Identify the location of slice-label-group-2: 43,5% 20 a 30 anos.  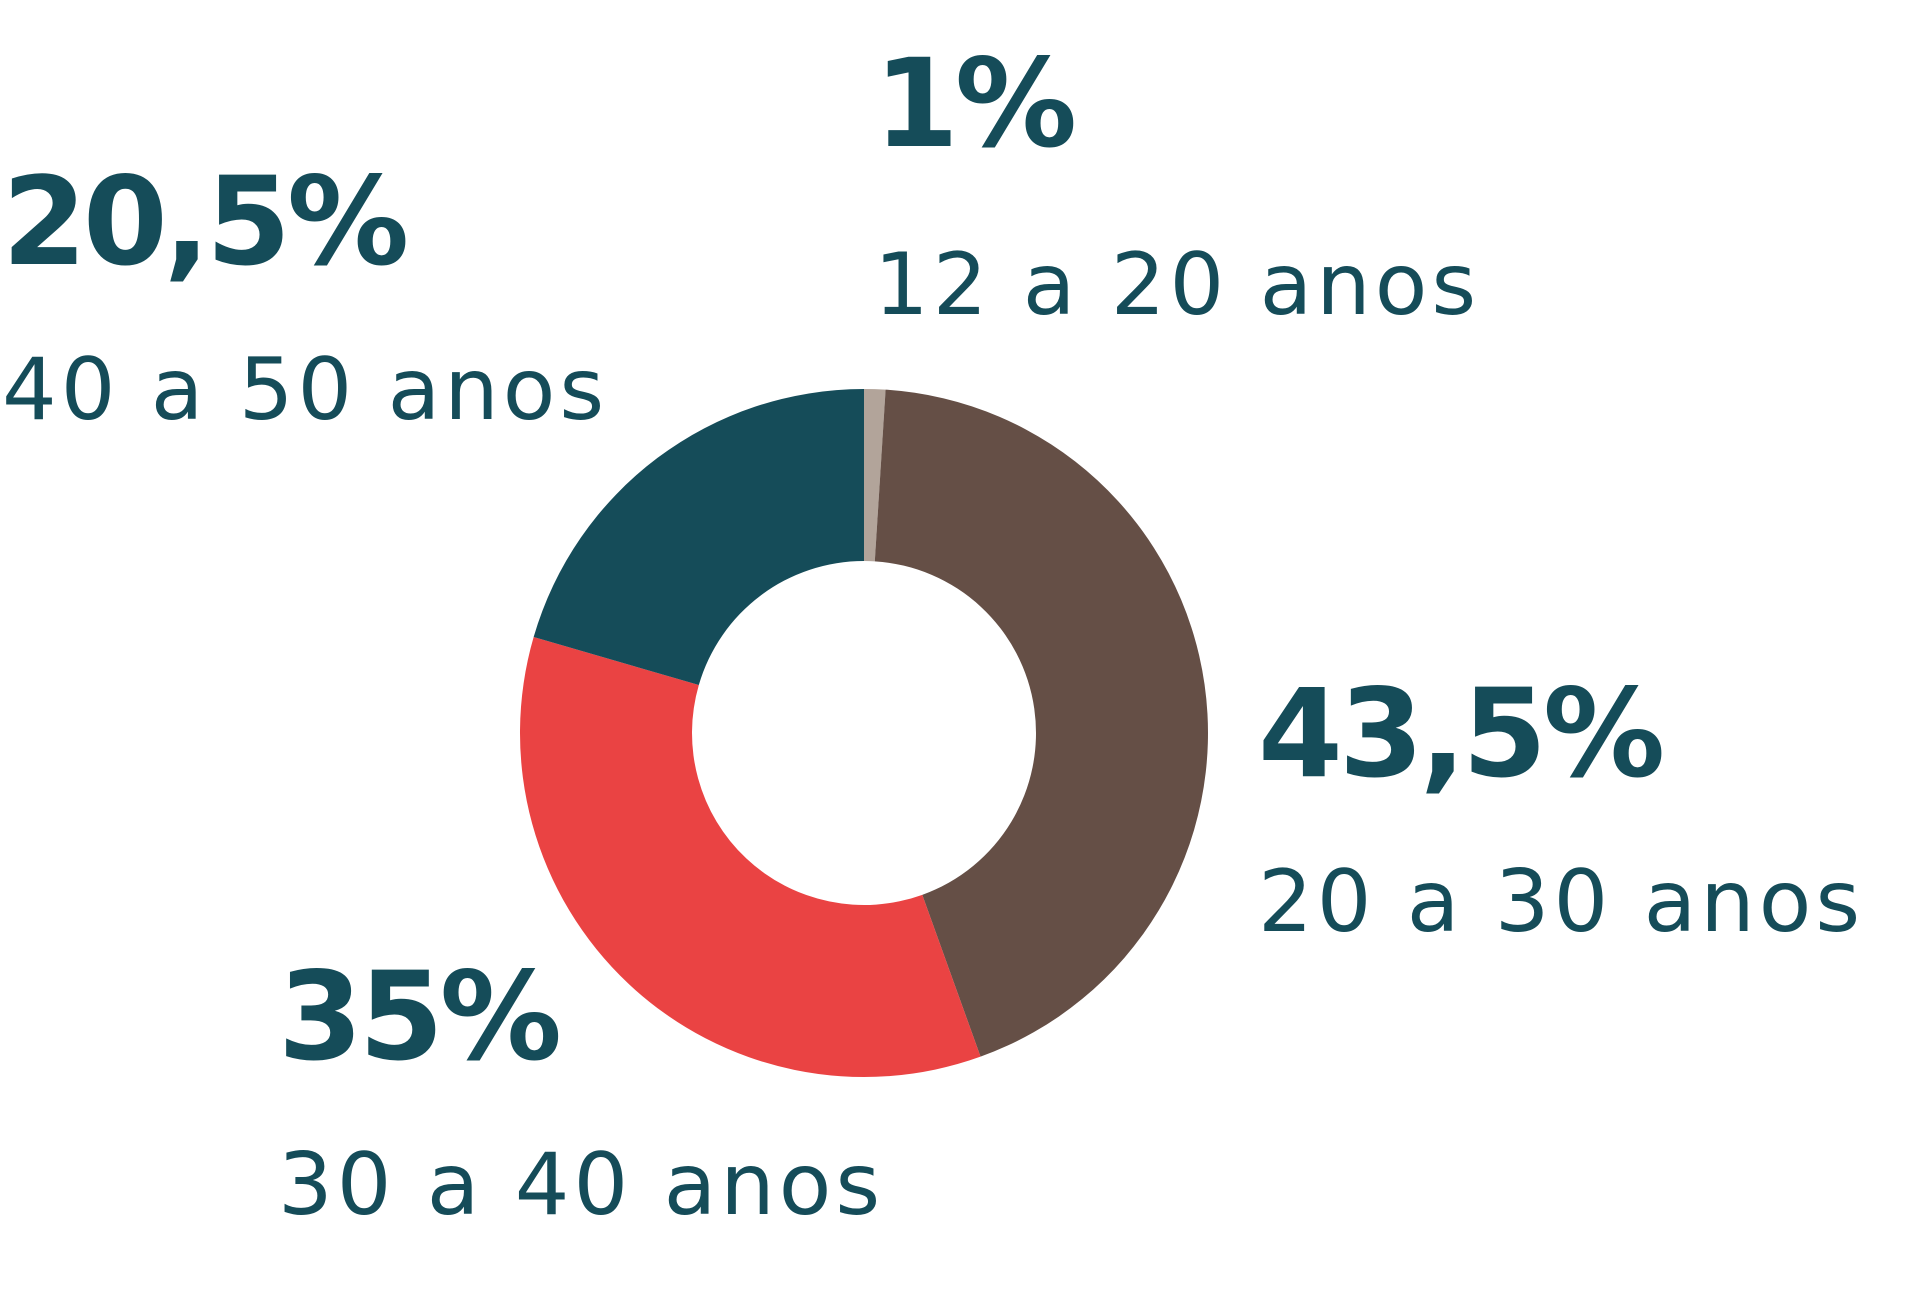
(1561, 807).